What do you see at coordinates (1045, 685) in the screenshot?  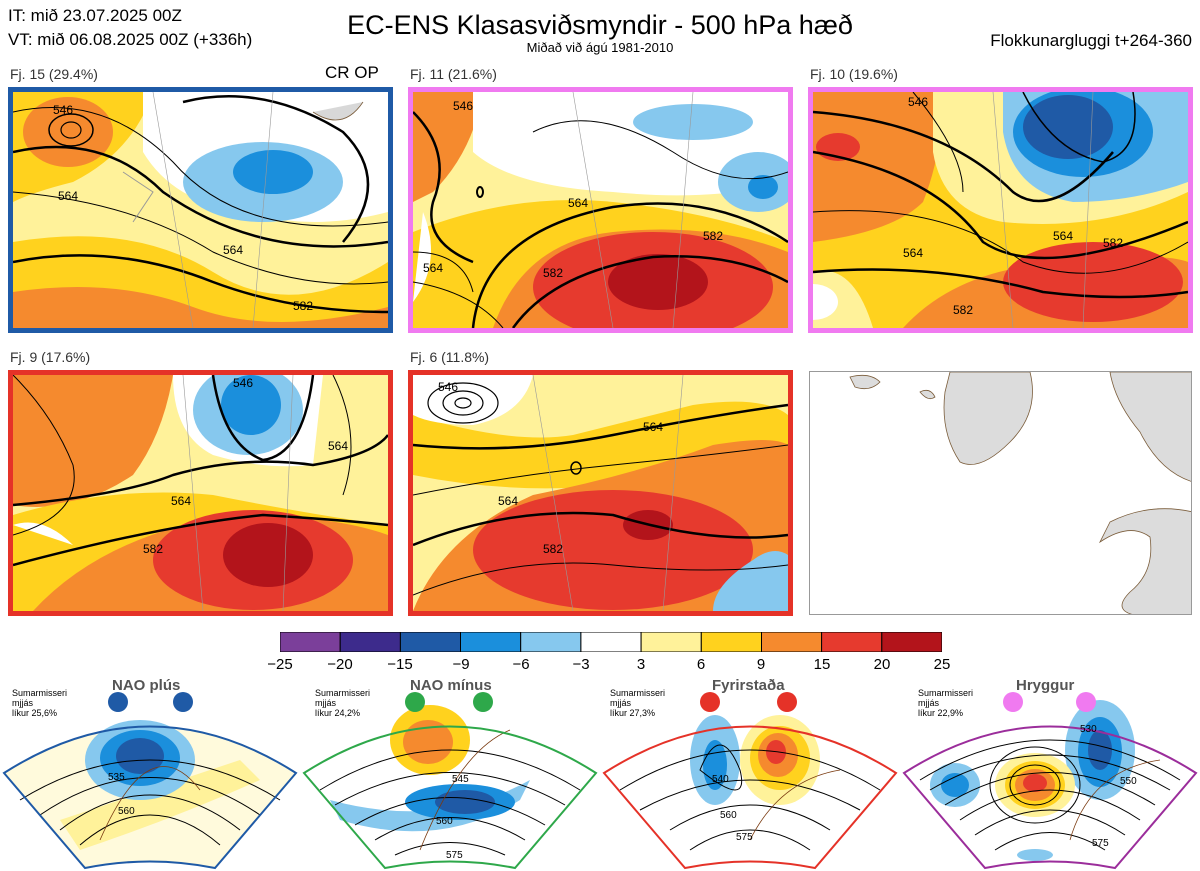 I see `regime-4-title: Hryggur` at bounding box center [1045, 685].